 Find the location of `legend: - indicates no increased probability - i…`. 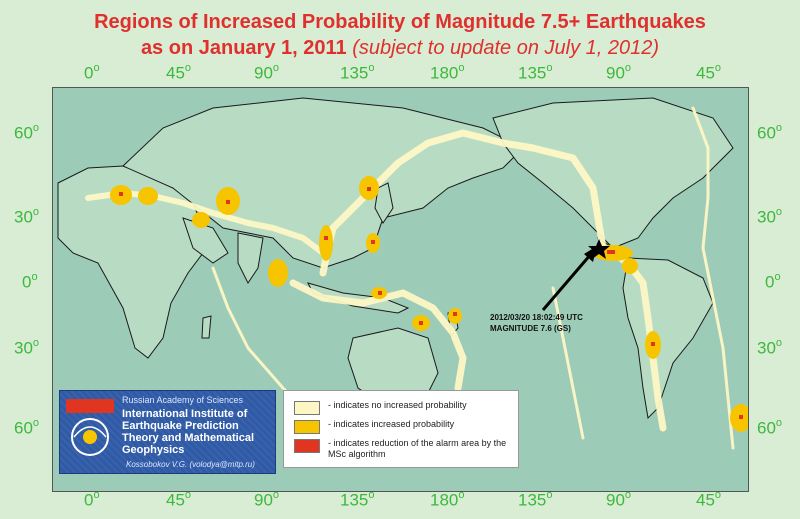

legend: - indicates no increased probability - i… is located at coordinates (401, 429).